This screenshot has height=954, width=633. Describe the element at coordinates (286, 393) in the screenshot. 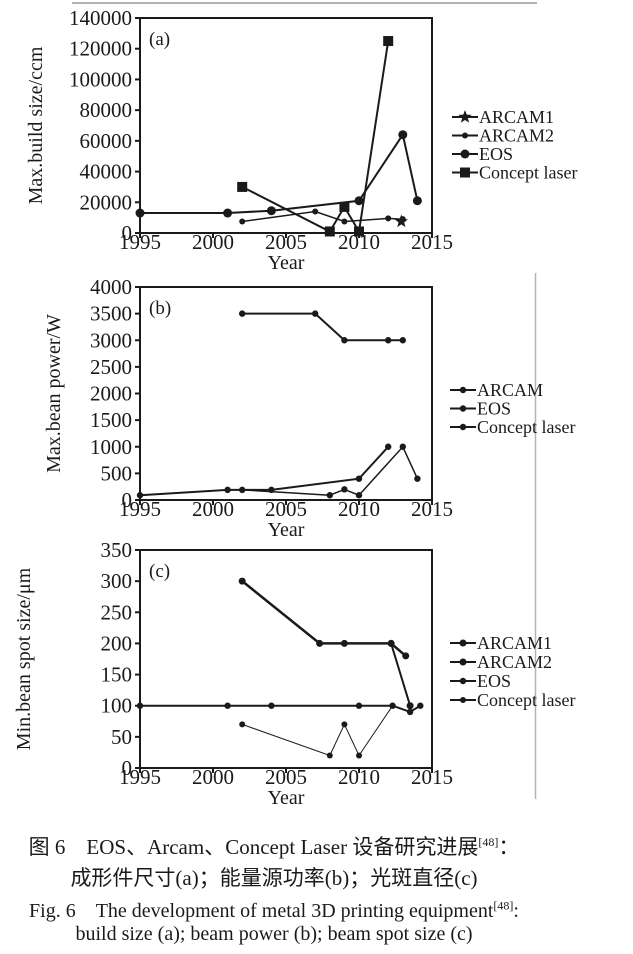

I see `plot-box-b` at that location.